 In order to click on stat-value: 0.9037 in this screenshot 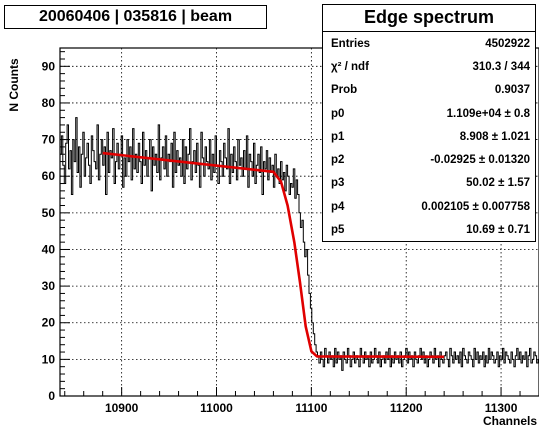, I will do `click(512, 90)`.